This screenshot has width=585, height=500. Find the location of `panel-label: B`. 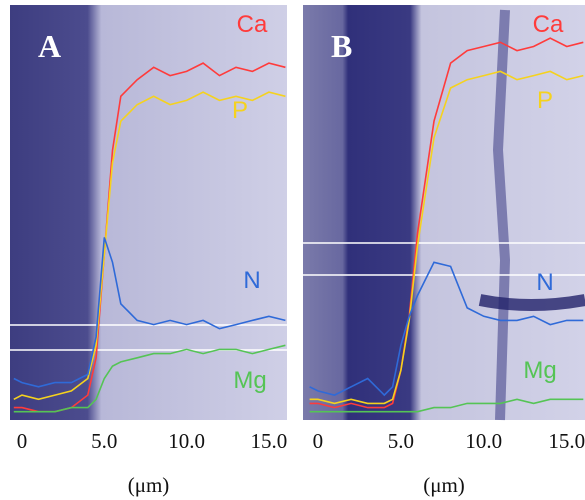

panel-label: B is located at coordinates (341, 46).